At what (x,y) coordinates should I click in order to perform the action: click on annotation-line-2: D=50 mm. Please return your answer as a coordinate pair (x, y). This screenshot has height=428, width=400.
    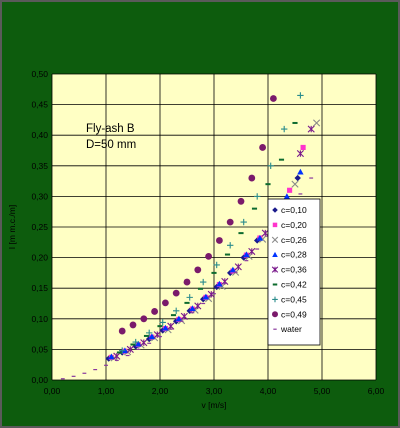
    Looking at the image, I should click on (111, 145).